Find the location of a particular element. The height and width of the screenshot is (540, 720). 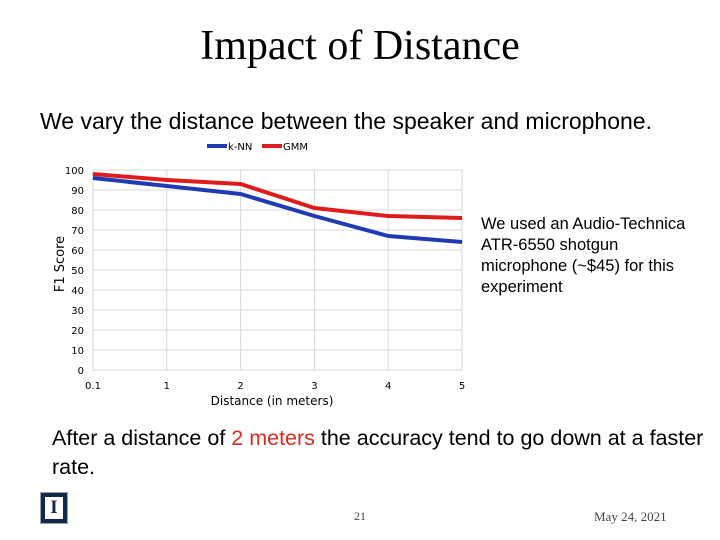

university-logo: I is located at coordinates (54, 508).